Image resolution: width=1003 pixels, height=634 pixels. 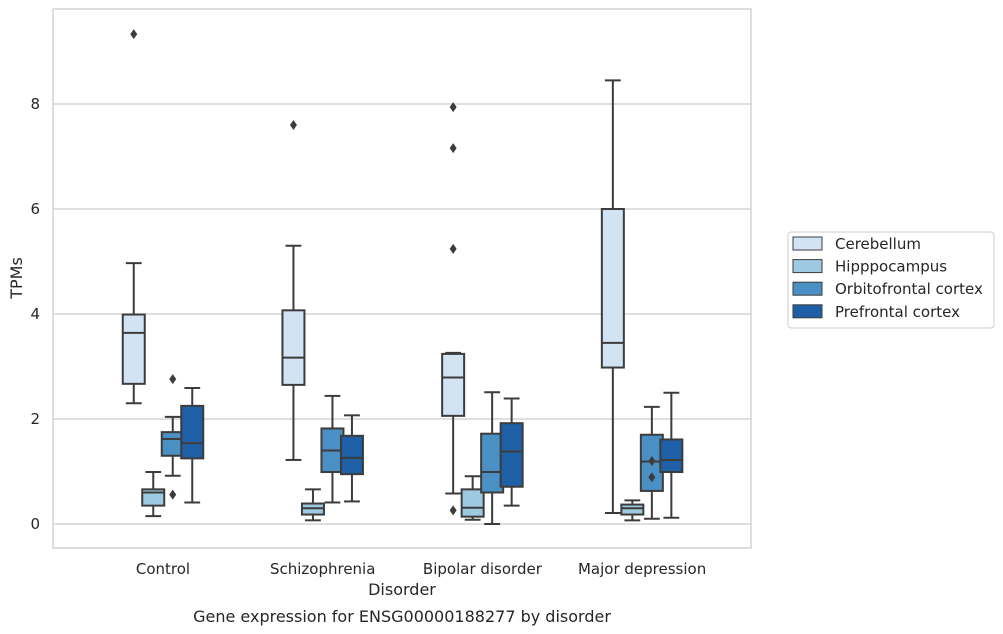 I want to click on x-axis-label: Disorder, so click(x=402, y=589).